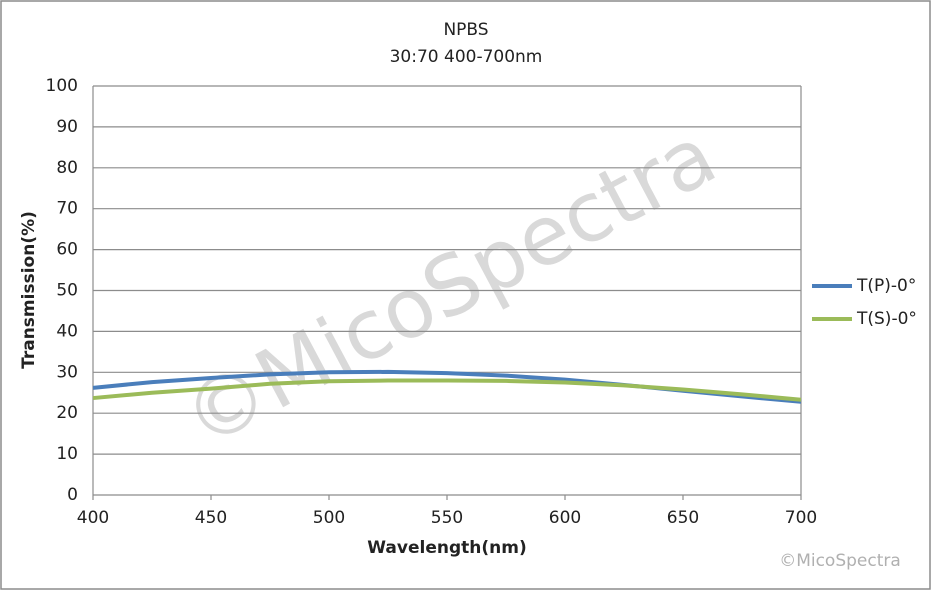 The image size is (931, 590). Describe the element at coordinates (801, 518) in the screenshot. I see `x-tick-label: 700` at that location.